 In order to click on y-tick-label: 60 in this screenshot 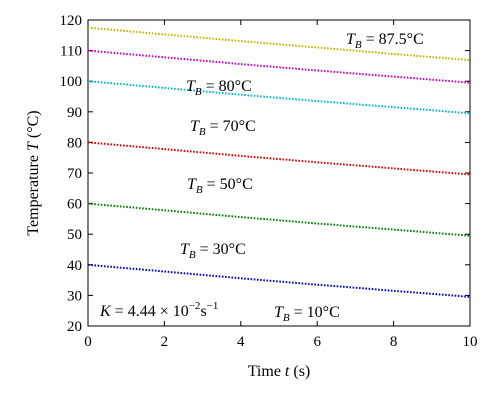, I will do `click(74, 205)`.